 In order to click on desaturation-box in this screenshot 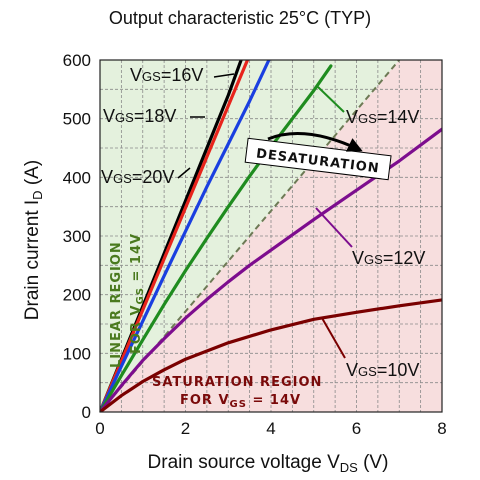, I will do `click(318, 159)`.